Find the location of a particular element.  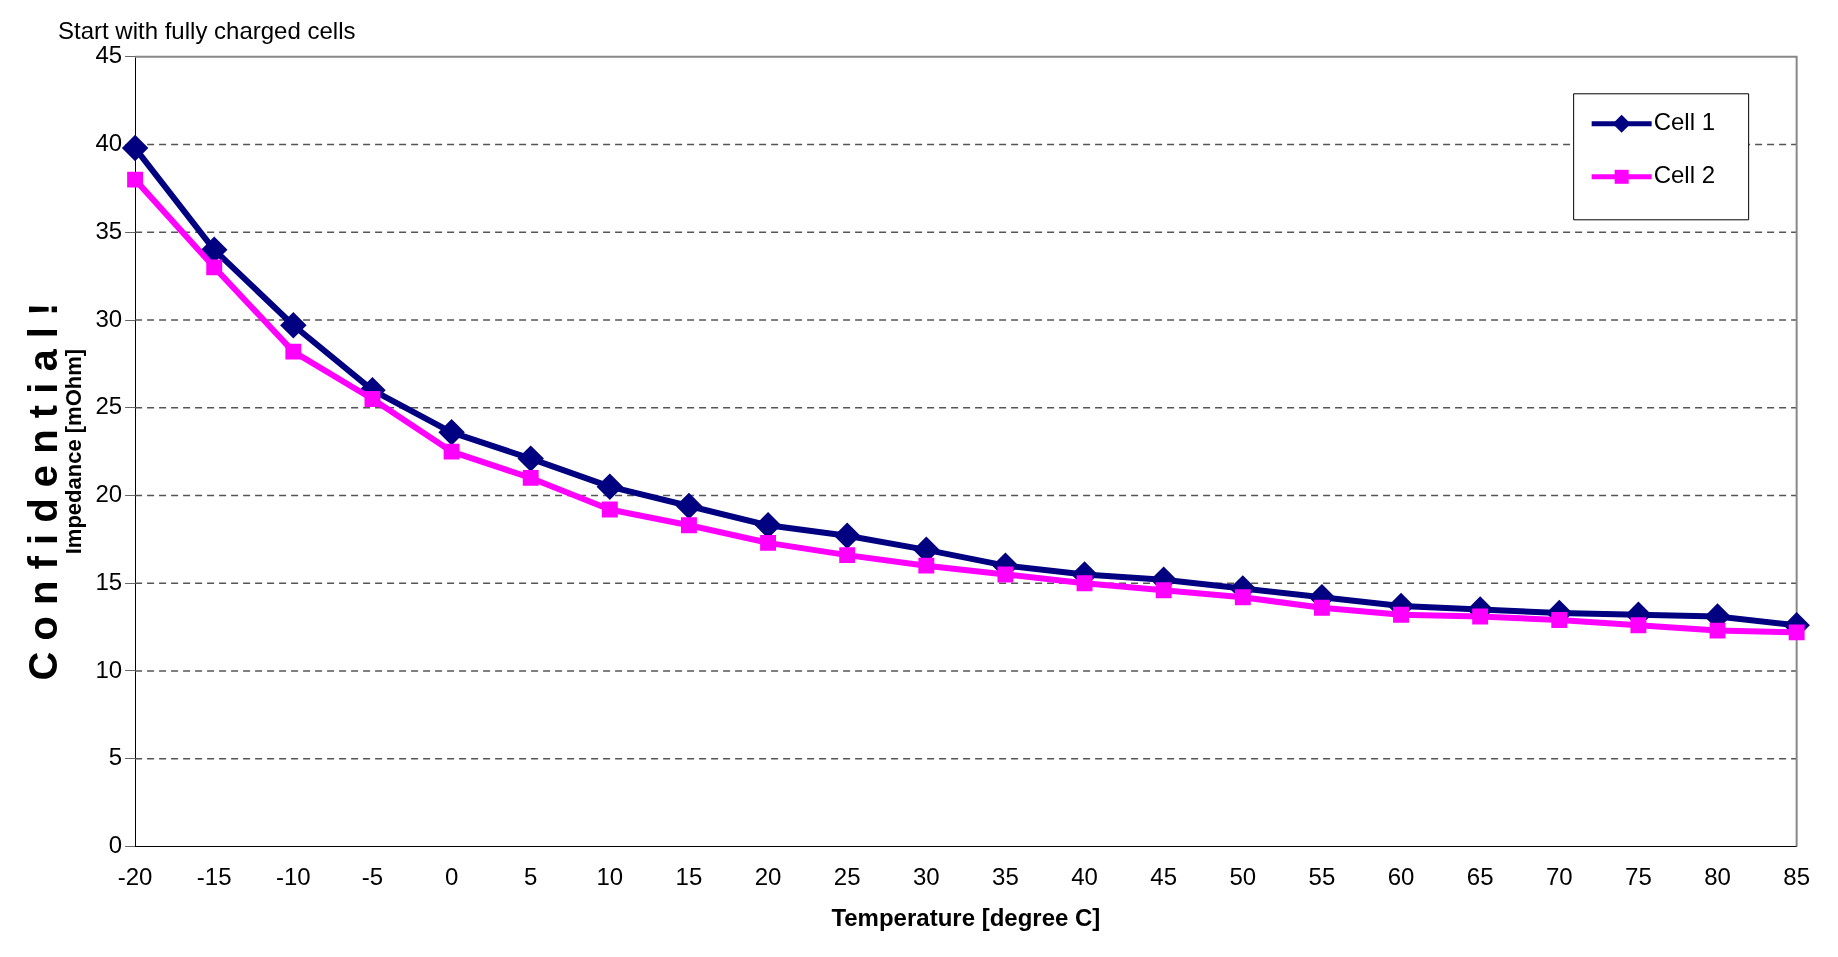

y-tick-label: 10 is located at coordinates (109, 669).